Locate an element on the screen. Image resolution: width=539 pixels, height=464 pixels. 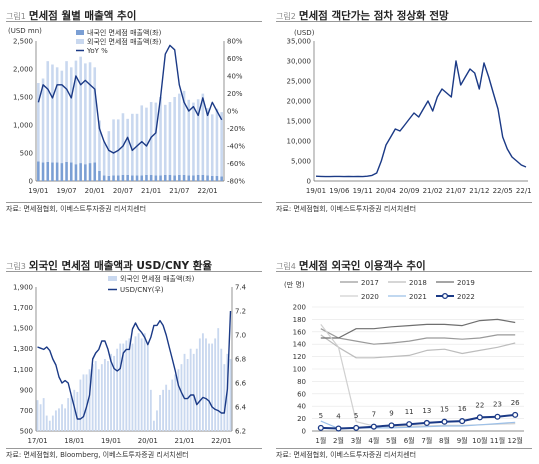
chart-1-xtick: 21/01 is located at coordinates (151, 191).